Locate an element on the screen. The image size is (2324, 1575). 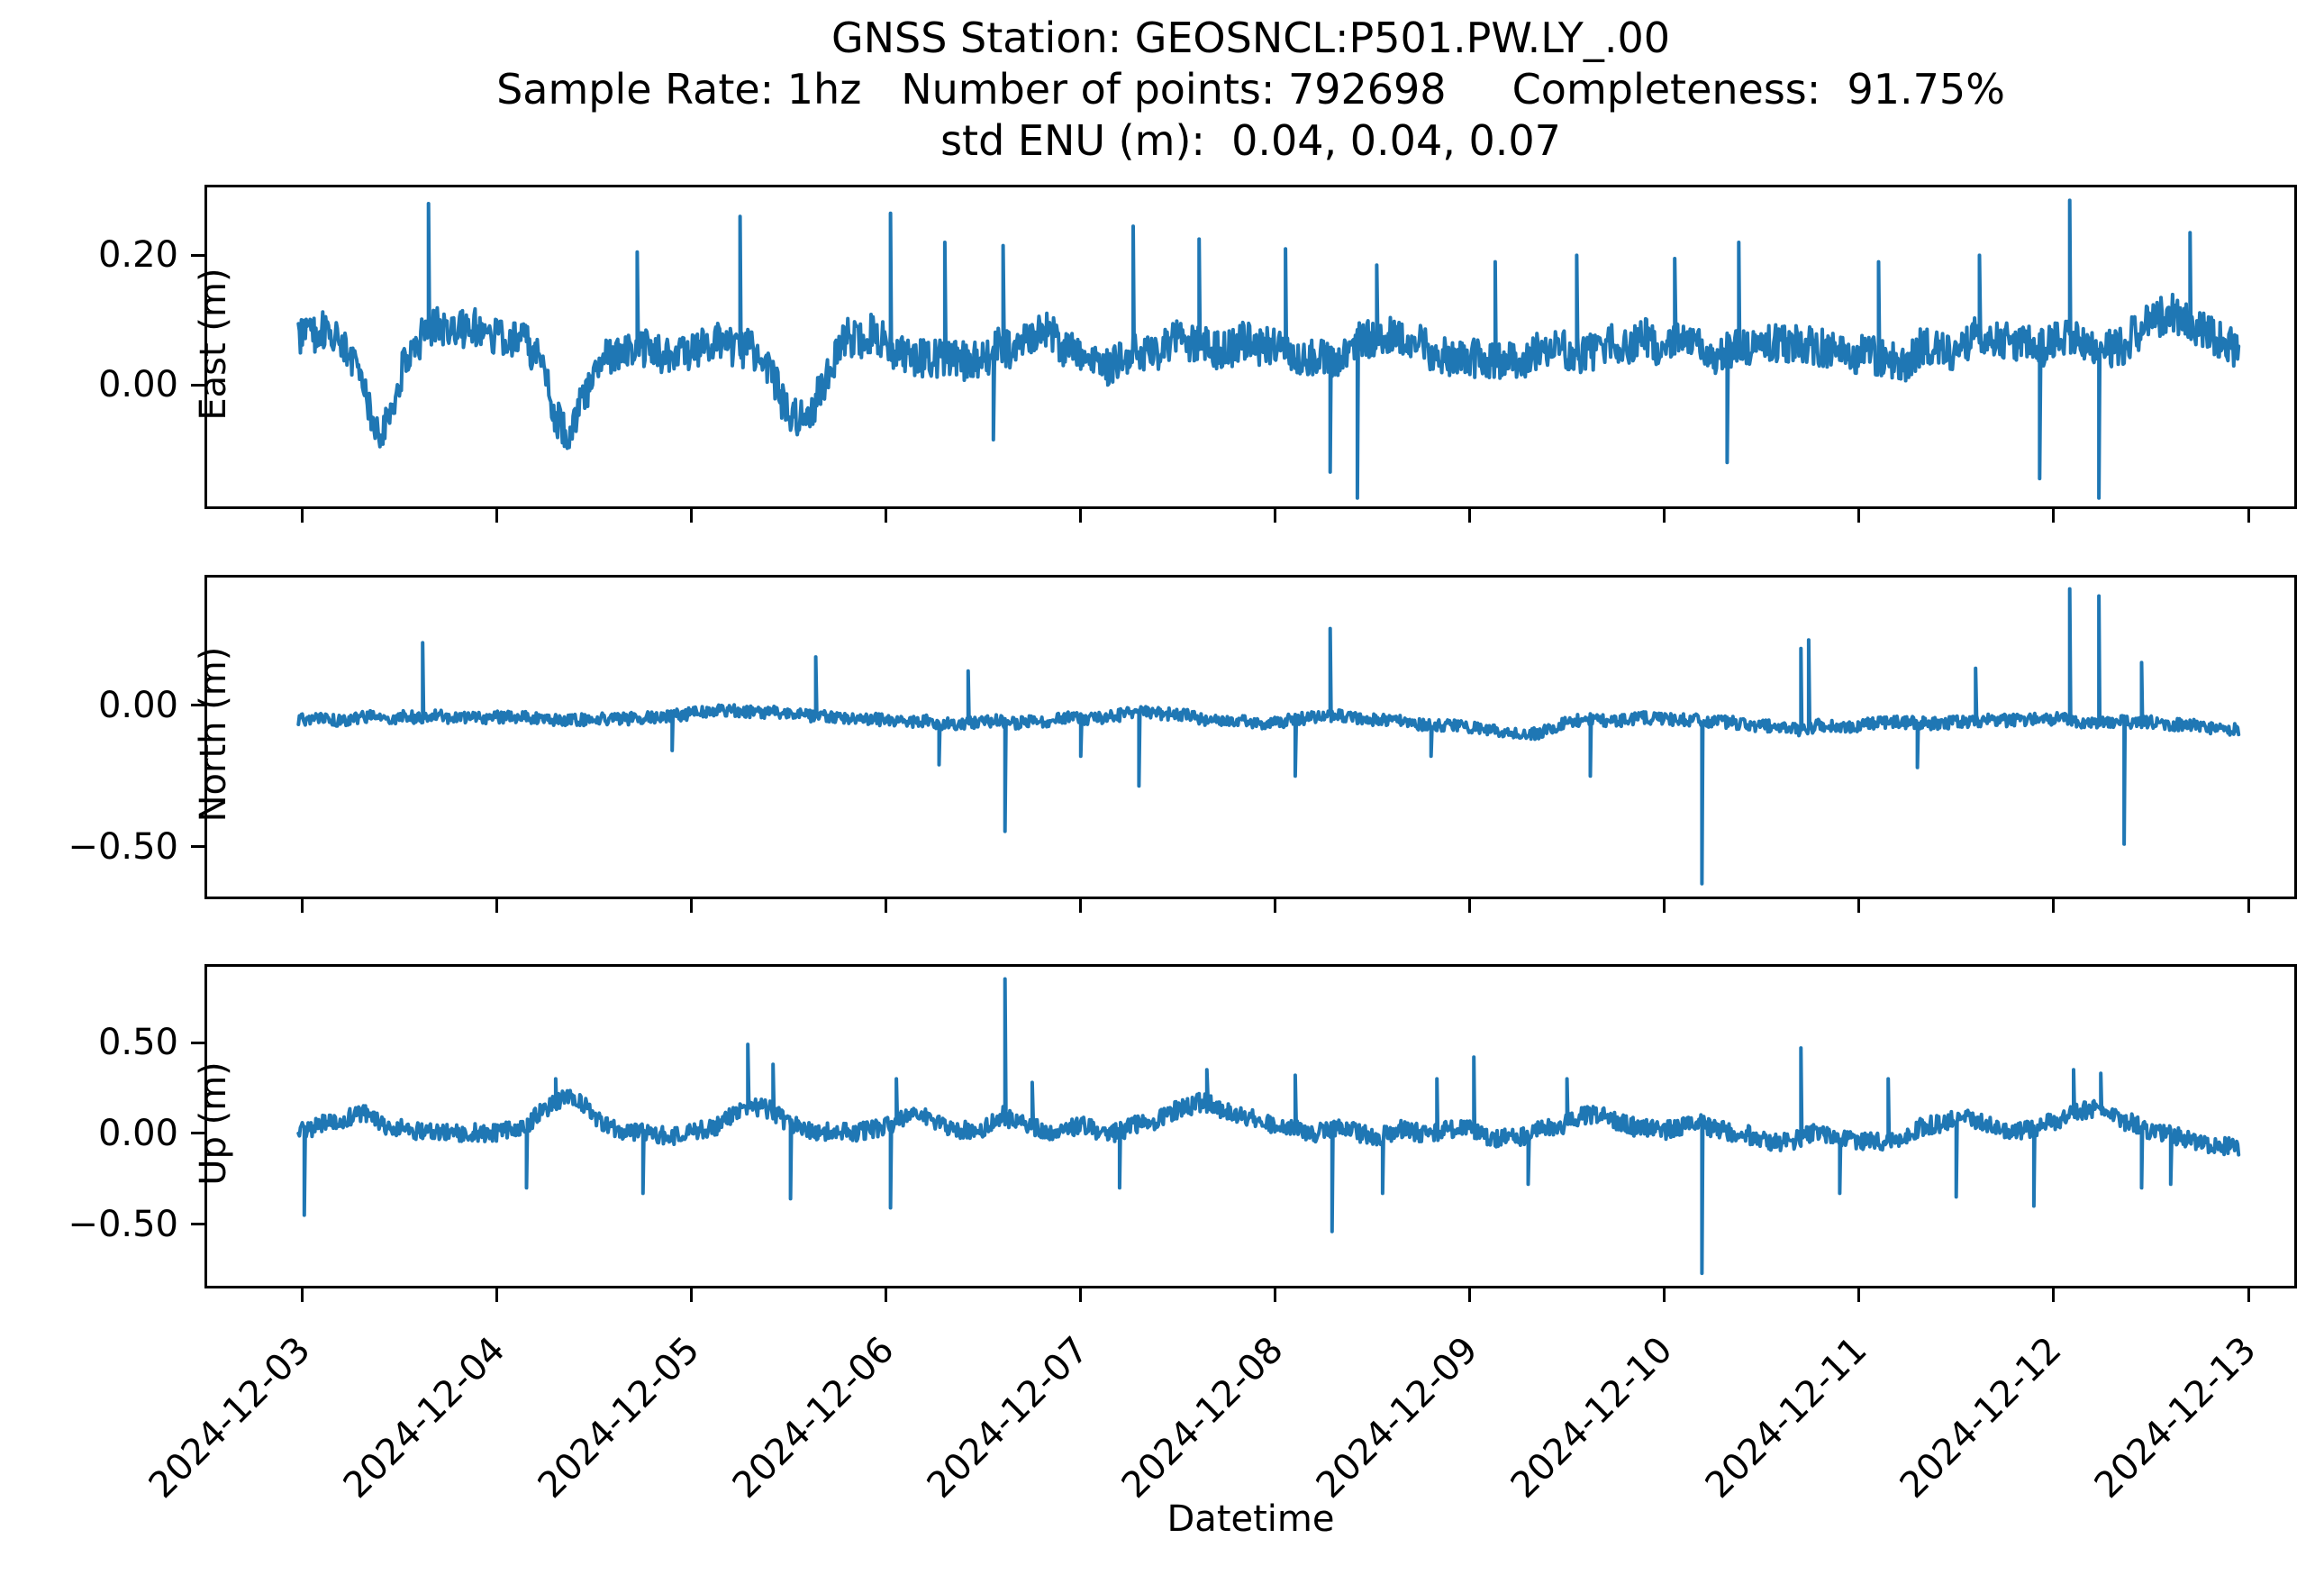
x-axis-label: Datetime is located at coordinates (1251, 1519).